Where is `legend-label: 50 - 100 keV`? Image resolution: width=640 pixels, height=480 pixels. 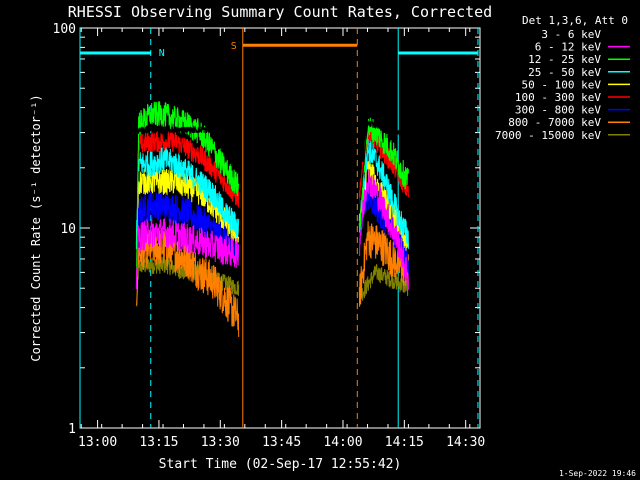
legend-label: 50 - 100 keV is located at coordinates (562, 84).